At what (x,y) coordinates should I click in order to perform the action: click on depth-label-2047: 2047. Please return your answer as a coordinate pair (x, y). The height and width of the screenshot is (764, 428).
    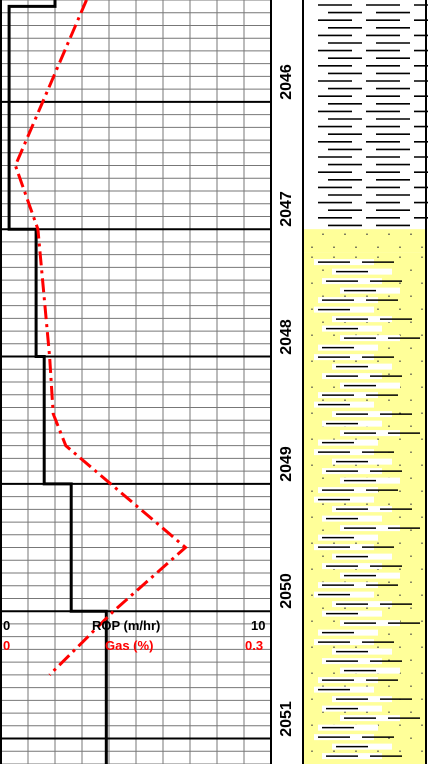
    Looking at the image, I should click on (286, 209).